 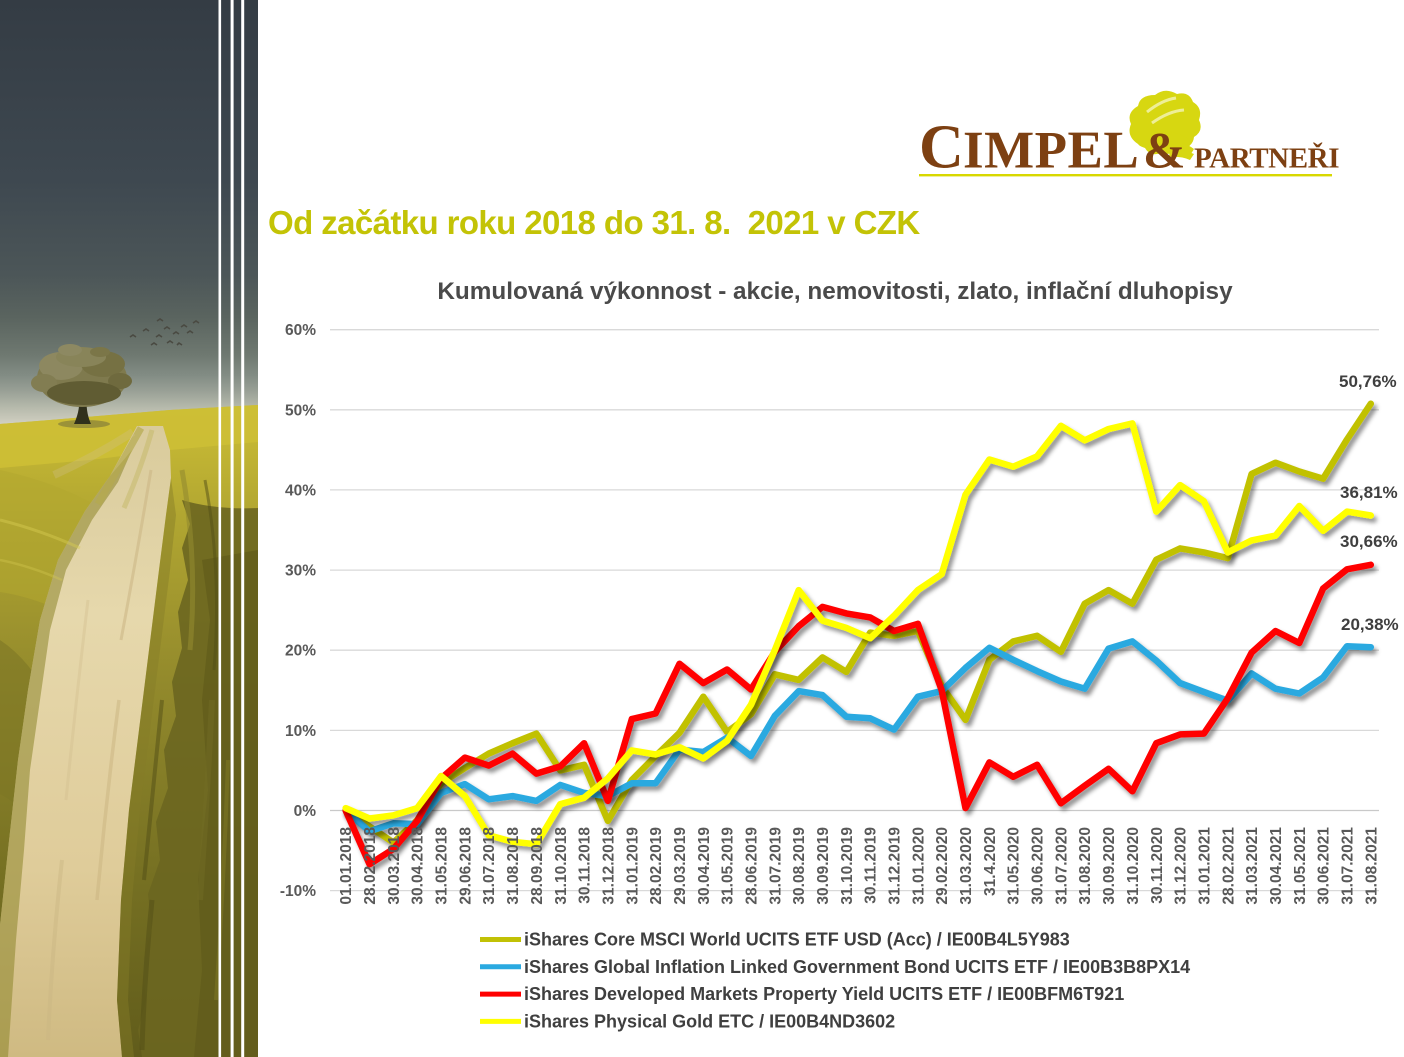 I want to click on svg-text: IMPEL, so click(x=1051, y=151).